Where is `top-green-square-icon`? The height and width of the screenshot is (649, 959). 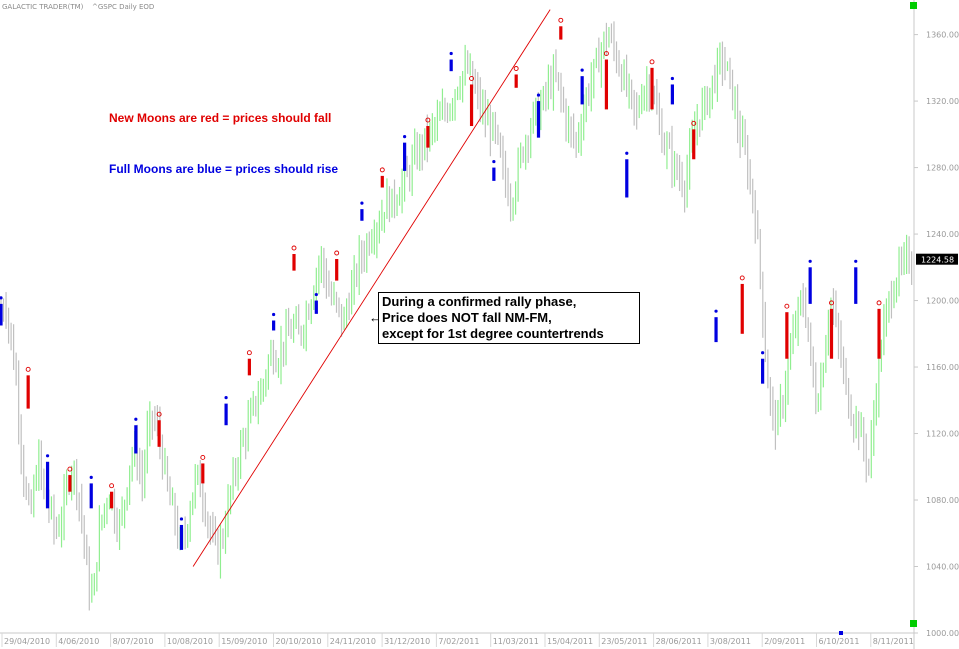 top-green-square-icon is located at coordinates (913, 5).